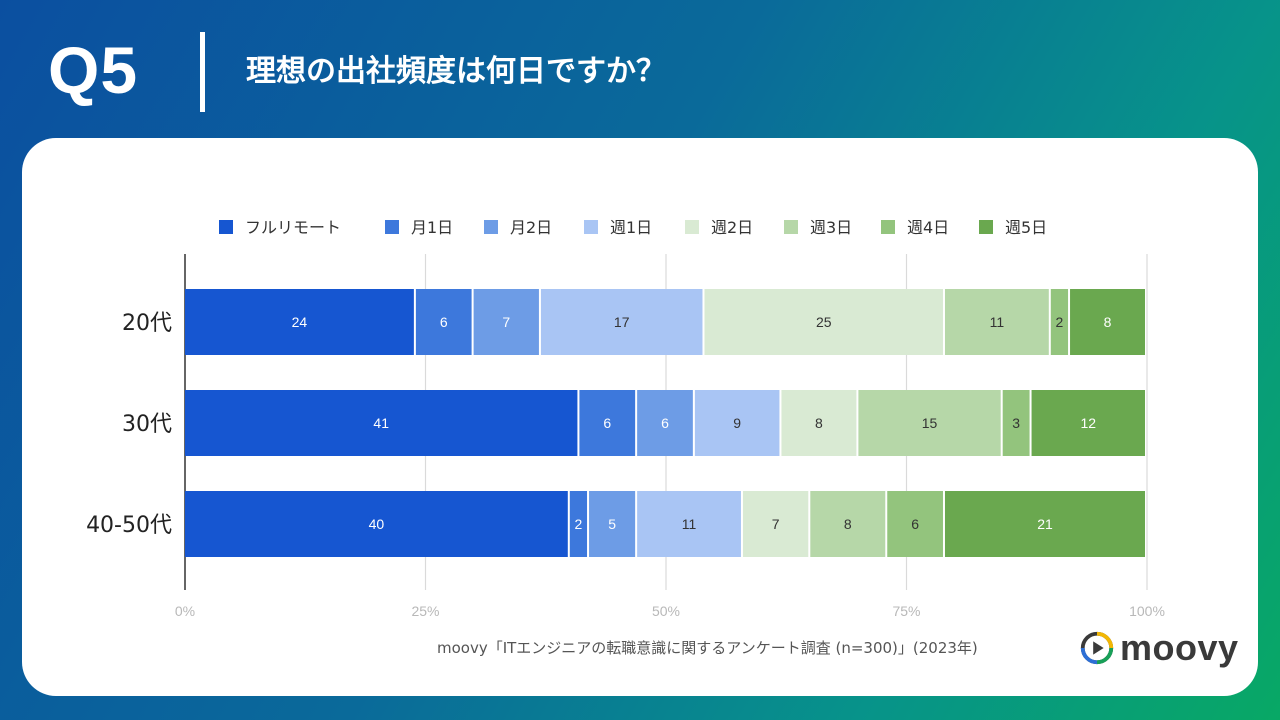  What do you see at coordinates (1026, 227) in the screenshot?
I see `legend-label: 週5日` at bounding box center [1026, 227].